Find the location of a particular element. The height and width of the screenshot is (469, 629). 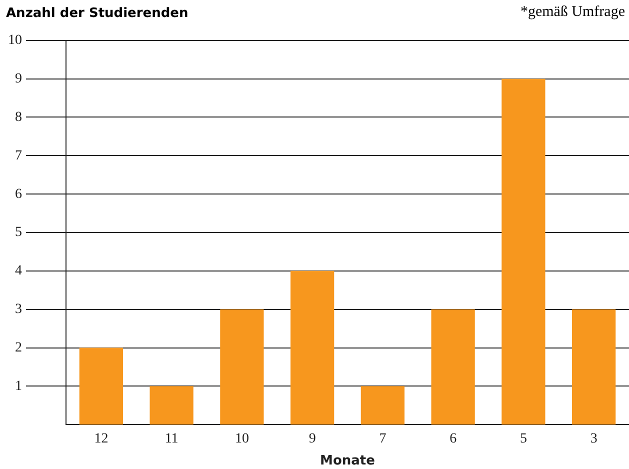

y-tick-label: 5 is located at coordinates (18, 232).